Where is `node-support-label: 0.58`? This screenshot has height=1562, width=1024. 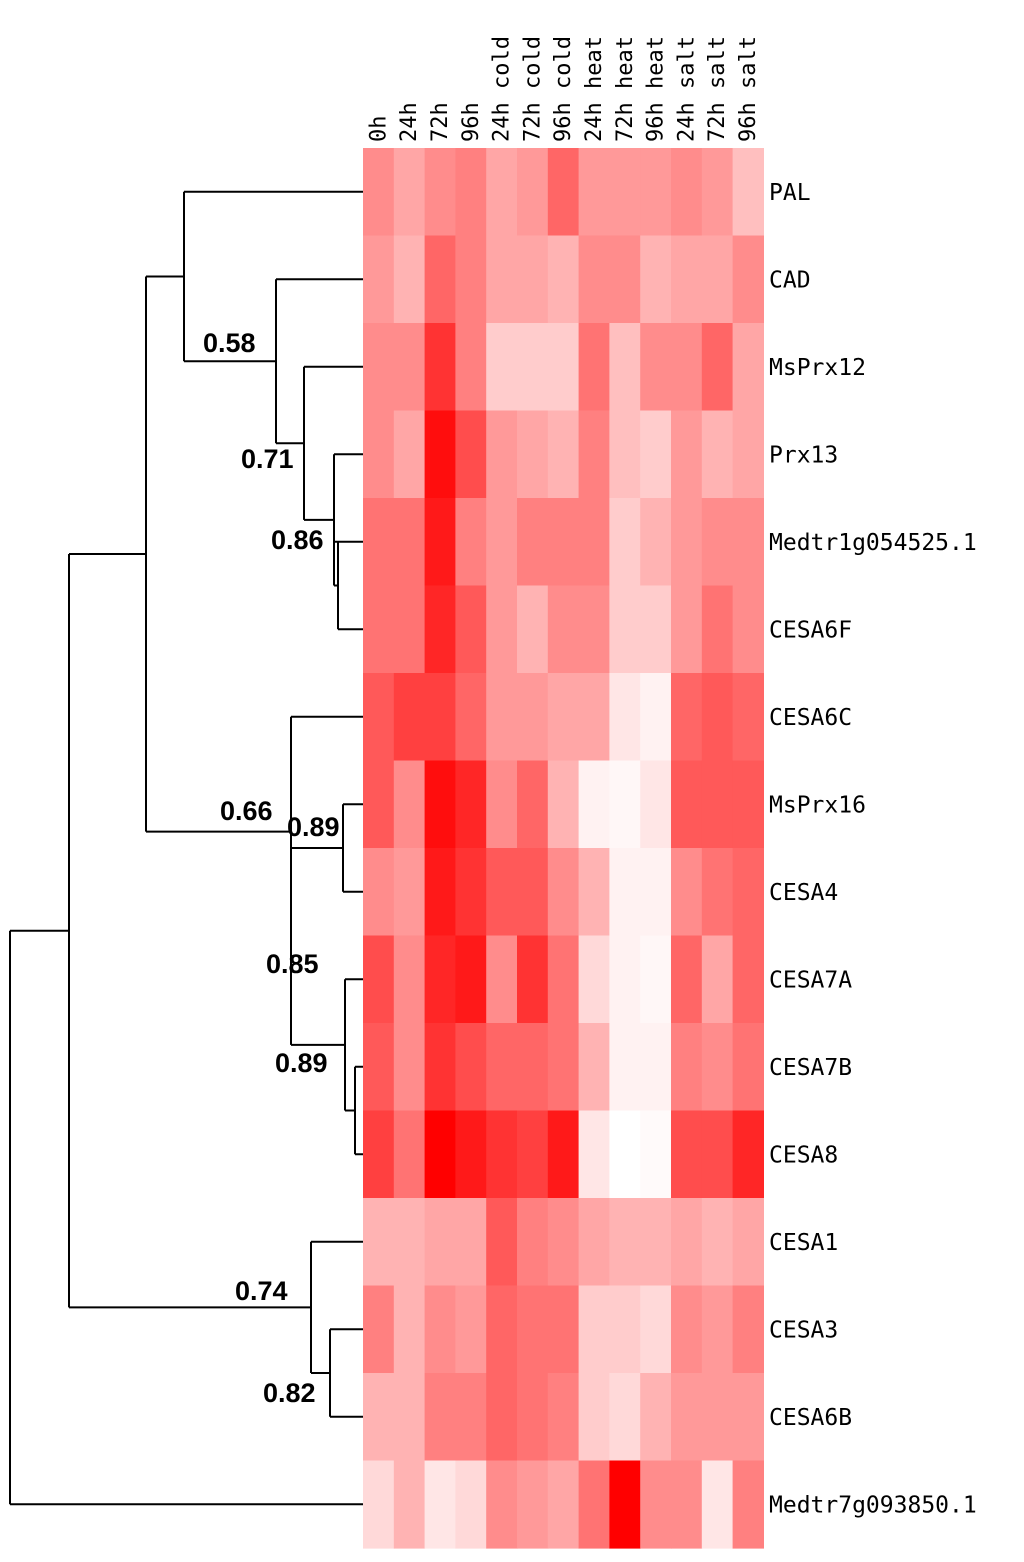 node-support-label: 0.58 is located at coordinates (229, 343).